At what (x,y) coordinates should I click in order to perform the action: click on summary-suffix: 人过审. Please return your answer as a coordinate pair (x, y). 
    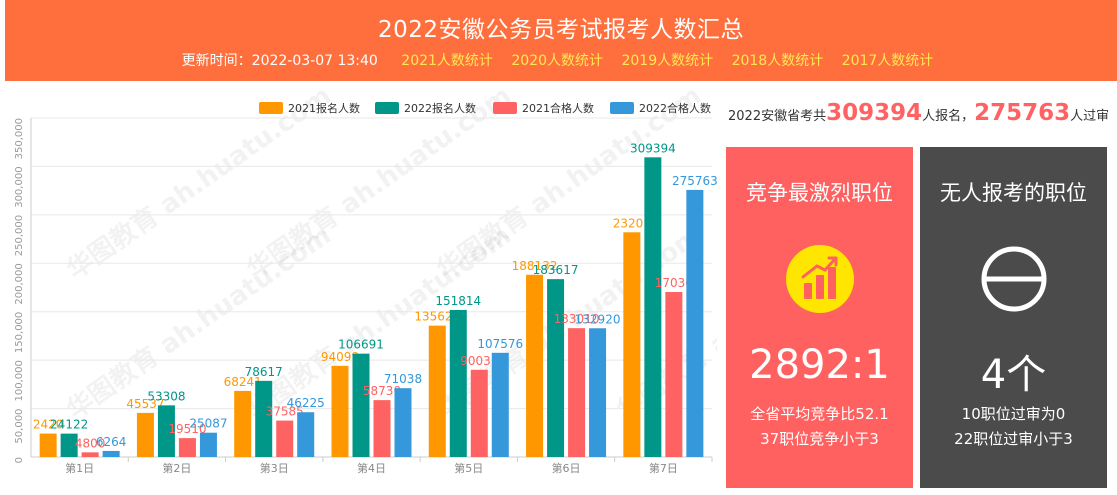
    Looking at the image, I should click on (1090, 116).